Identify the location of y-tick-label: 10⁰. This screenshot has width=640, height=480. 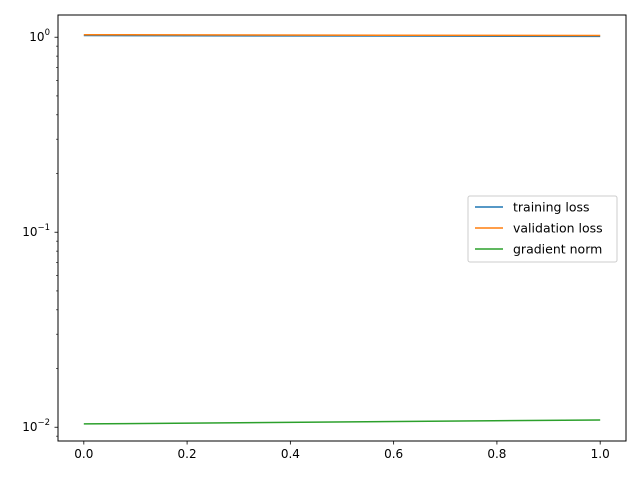
(39, 36).